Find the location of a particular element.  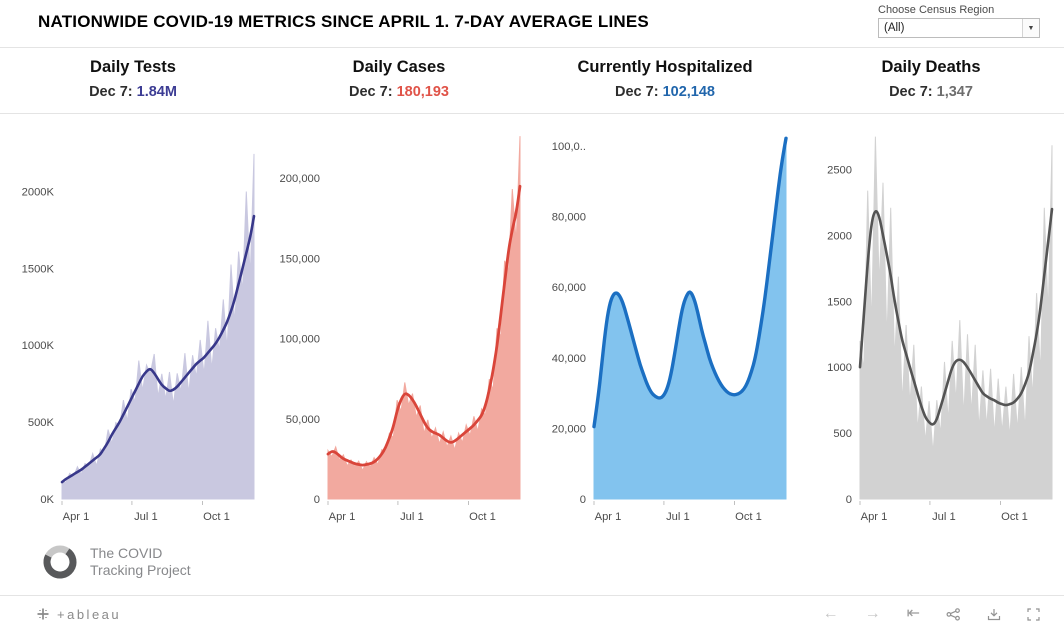

metric-subtitle: Dec 7: 180,193 is located at coordinates (399, 92).